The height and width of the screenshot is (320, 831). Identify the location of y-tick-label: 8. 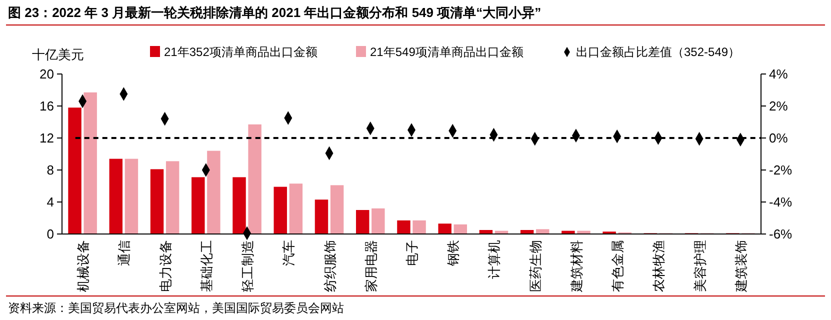
(50, 170).